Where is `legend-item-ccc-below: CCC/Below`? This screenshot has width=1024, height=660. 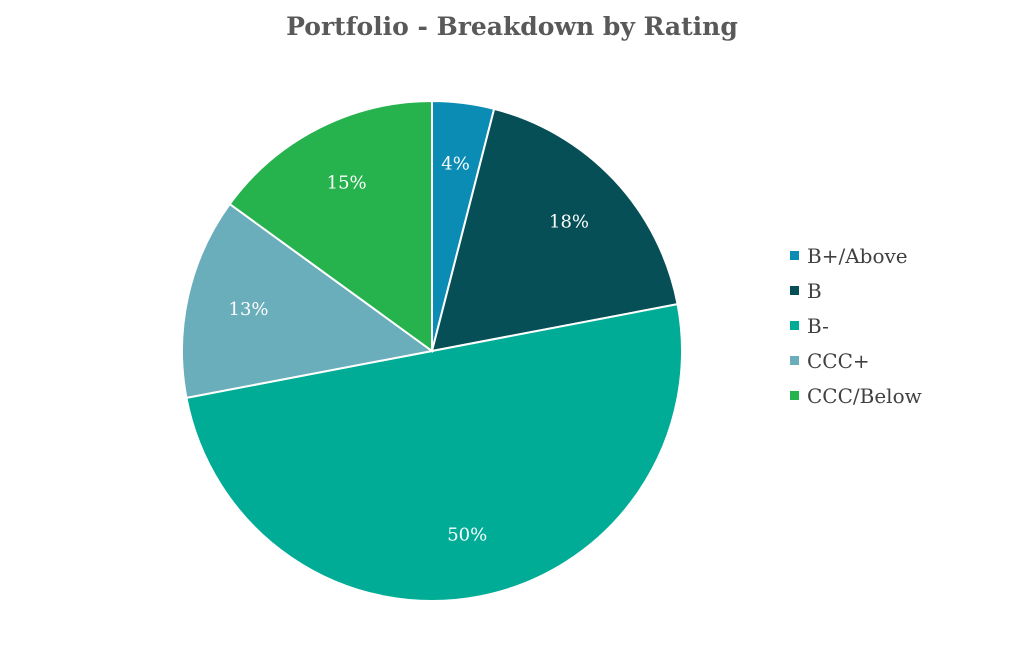 legend-item-ccc-below: CCC/Below is located at coordinates (856, 395).